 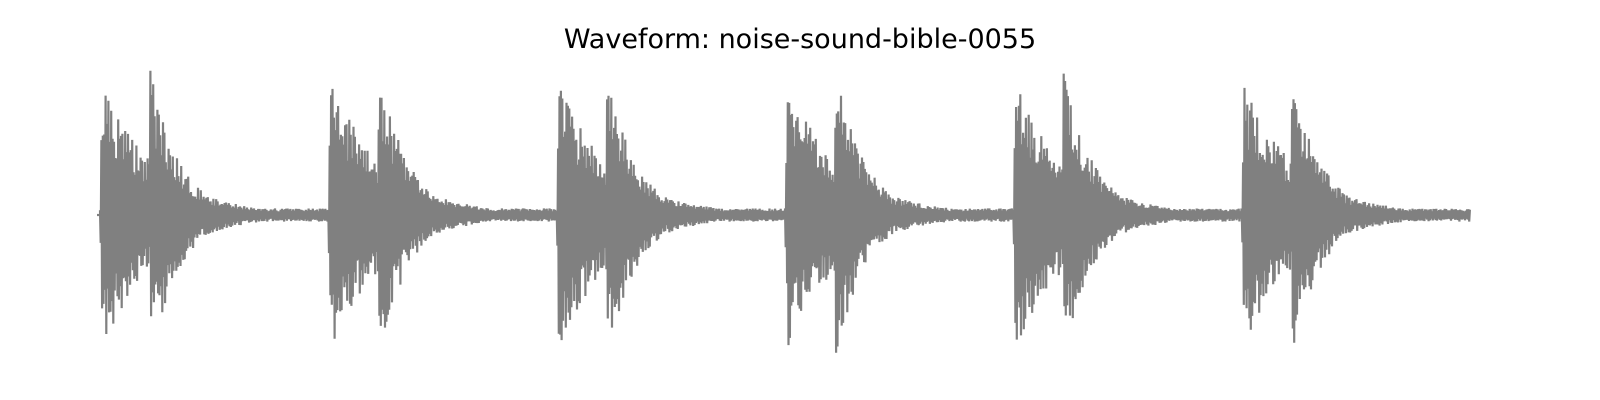 I want to click on chart-title: Waveform: noise-sound-bible-0055, so click(x=800, y=39).